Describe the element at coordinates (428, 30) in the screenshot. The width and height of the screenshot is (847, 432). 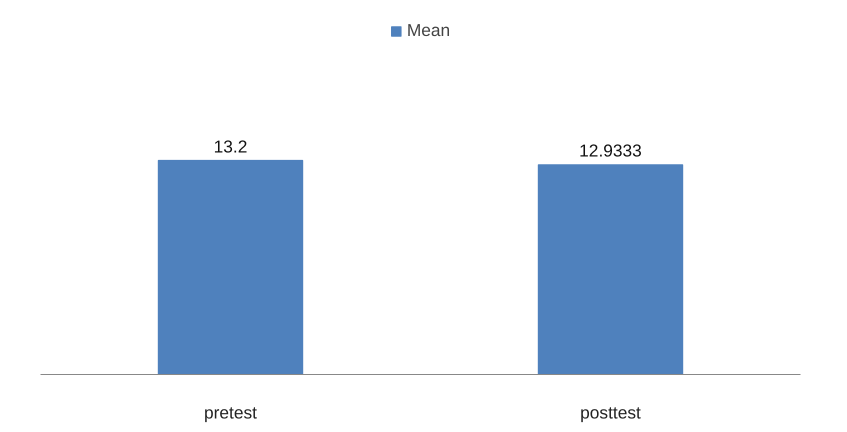
I see `legend-label: Mean` at that location.